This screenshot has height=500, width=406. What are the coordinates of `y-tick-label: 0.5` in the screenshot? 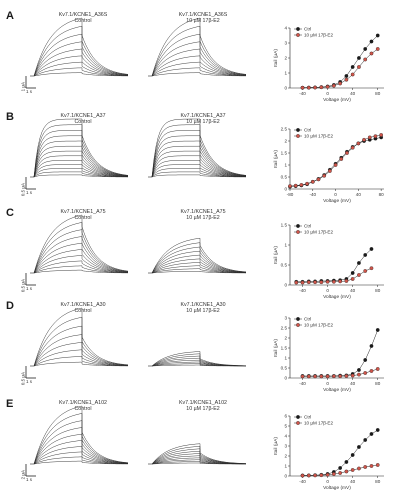 It's located at (284, 368).